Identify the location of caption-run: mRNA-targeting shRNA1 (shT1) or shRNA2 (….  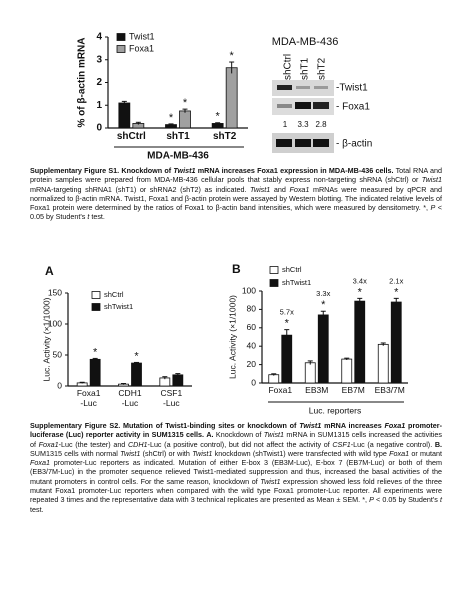
(140, 189).